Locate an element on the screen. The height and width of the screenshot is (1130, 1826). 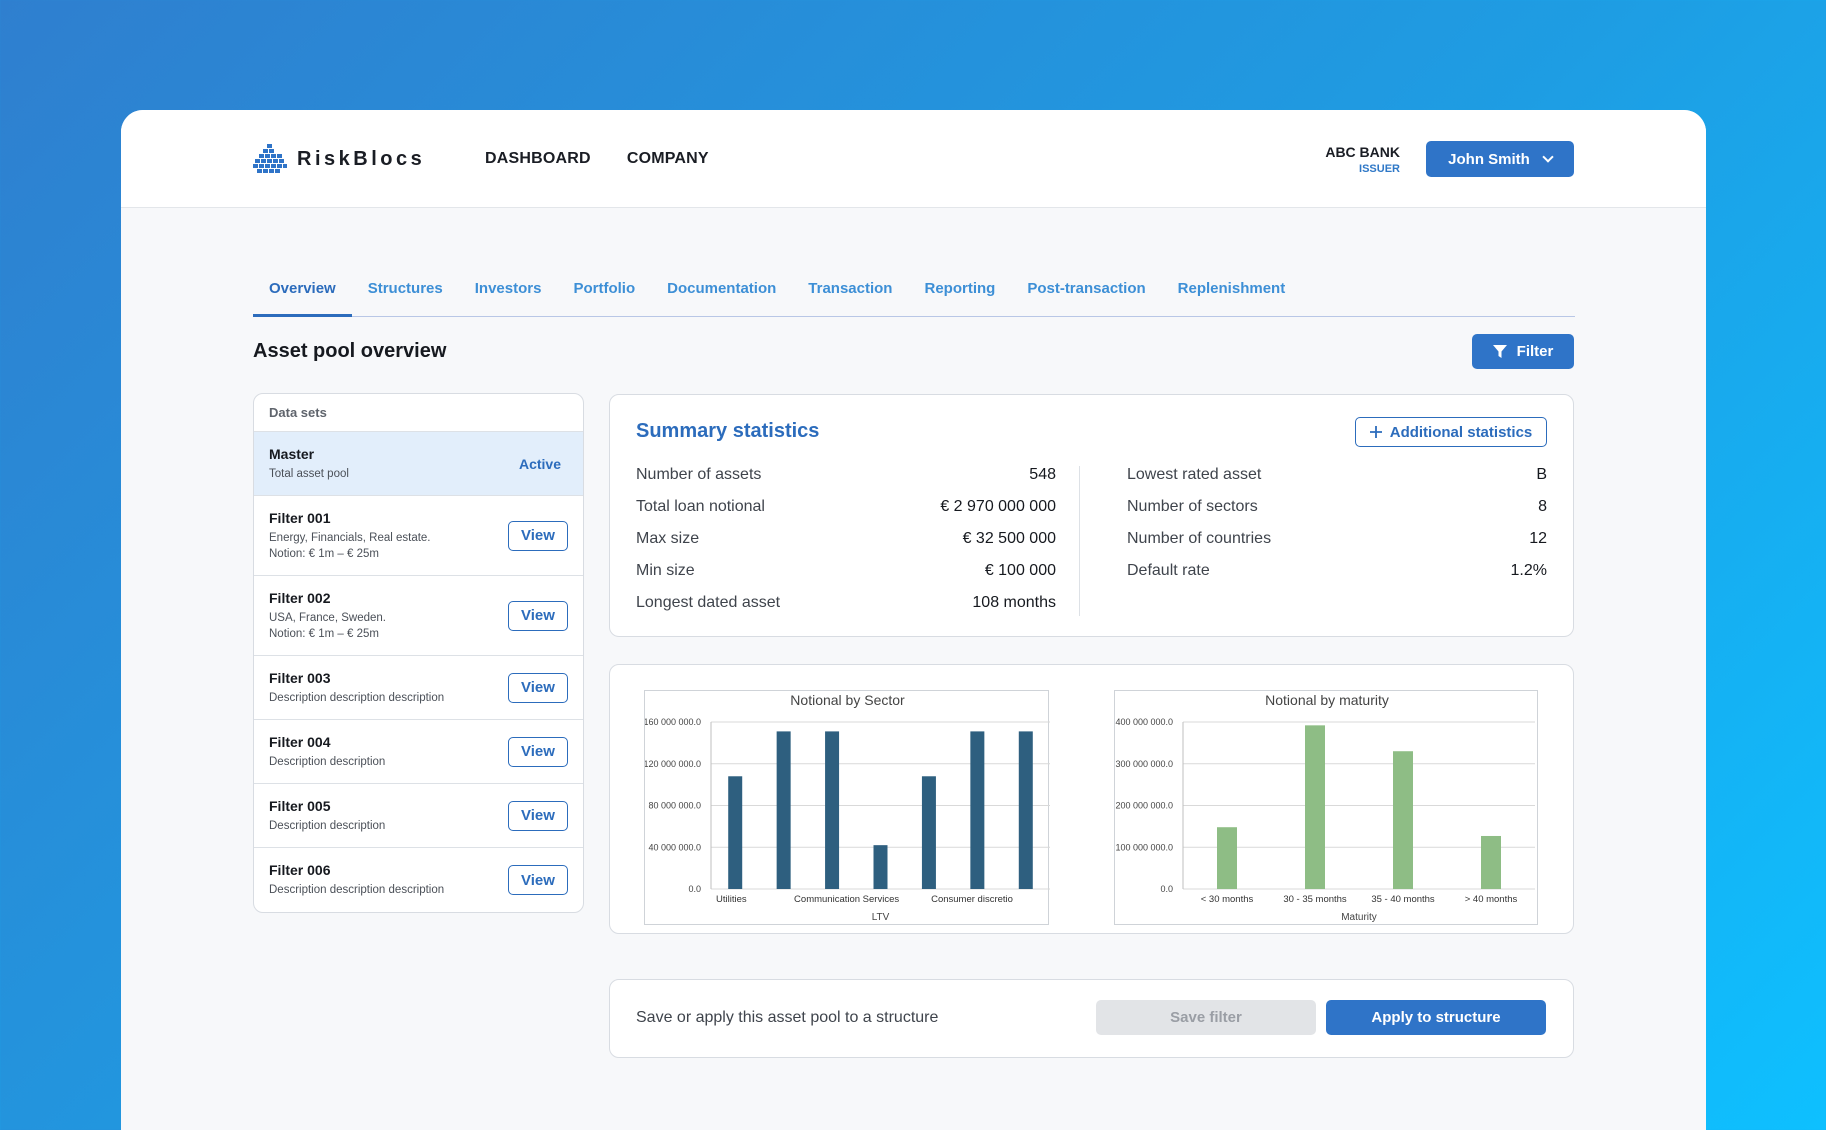
y-tick-label: 160 000 000.0 is located at coordinates (673, 722).